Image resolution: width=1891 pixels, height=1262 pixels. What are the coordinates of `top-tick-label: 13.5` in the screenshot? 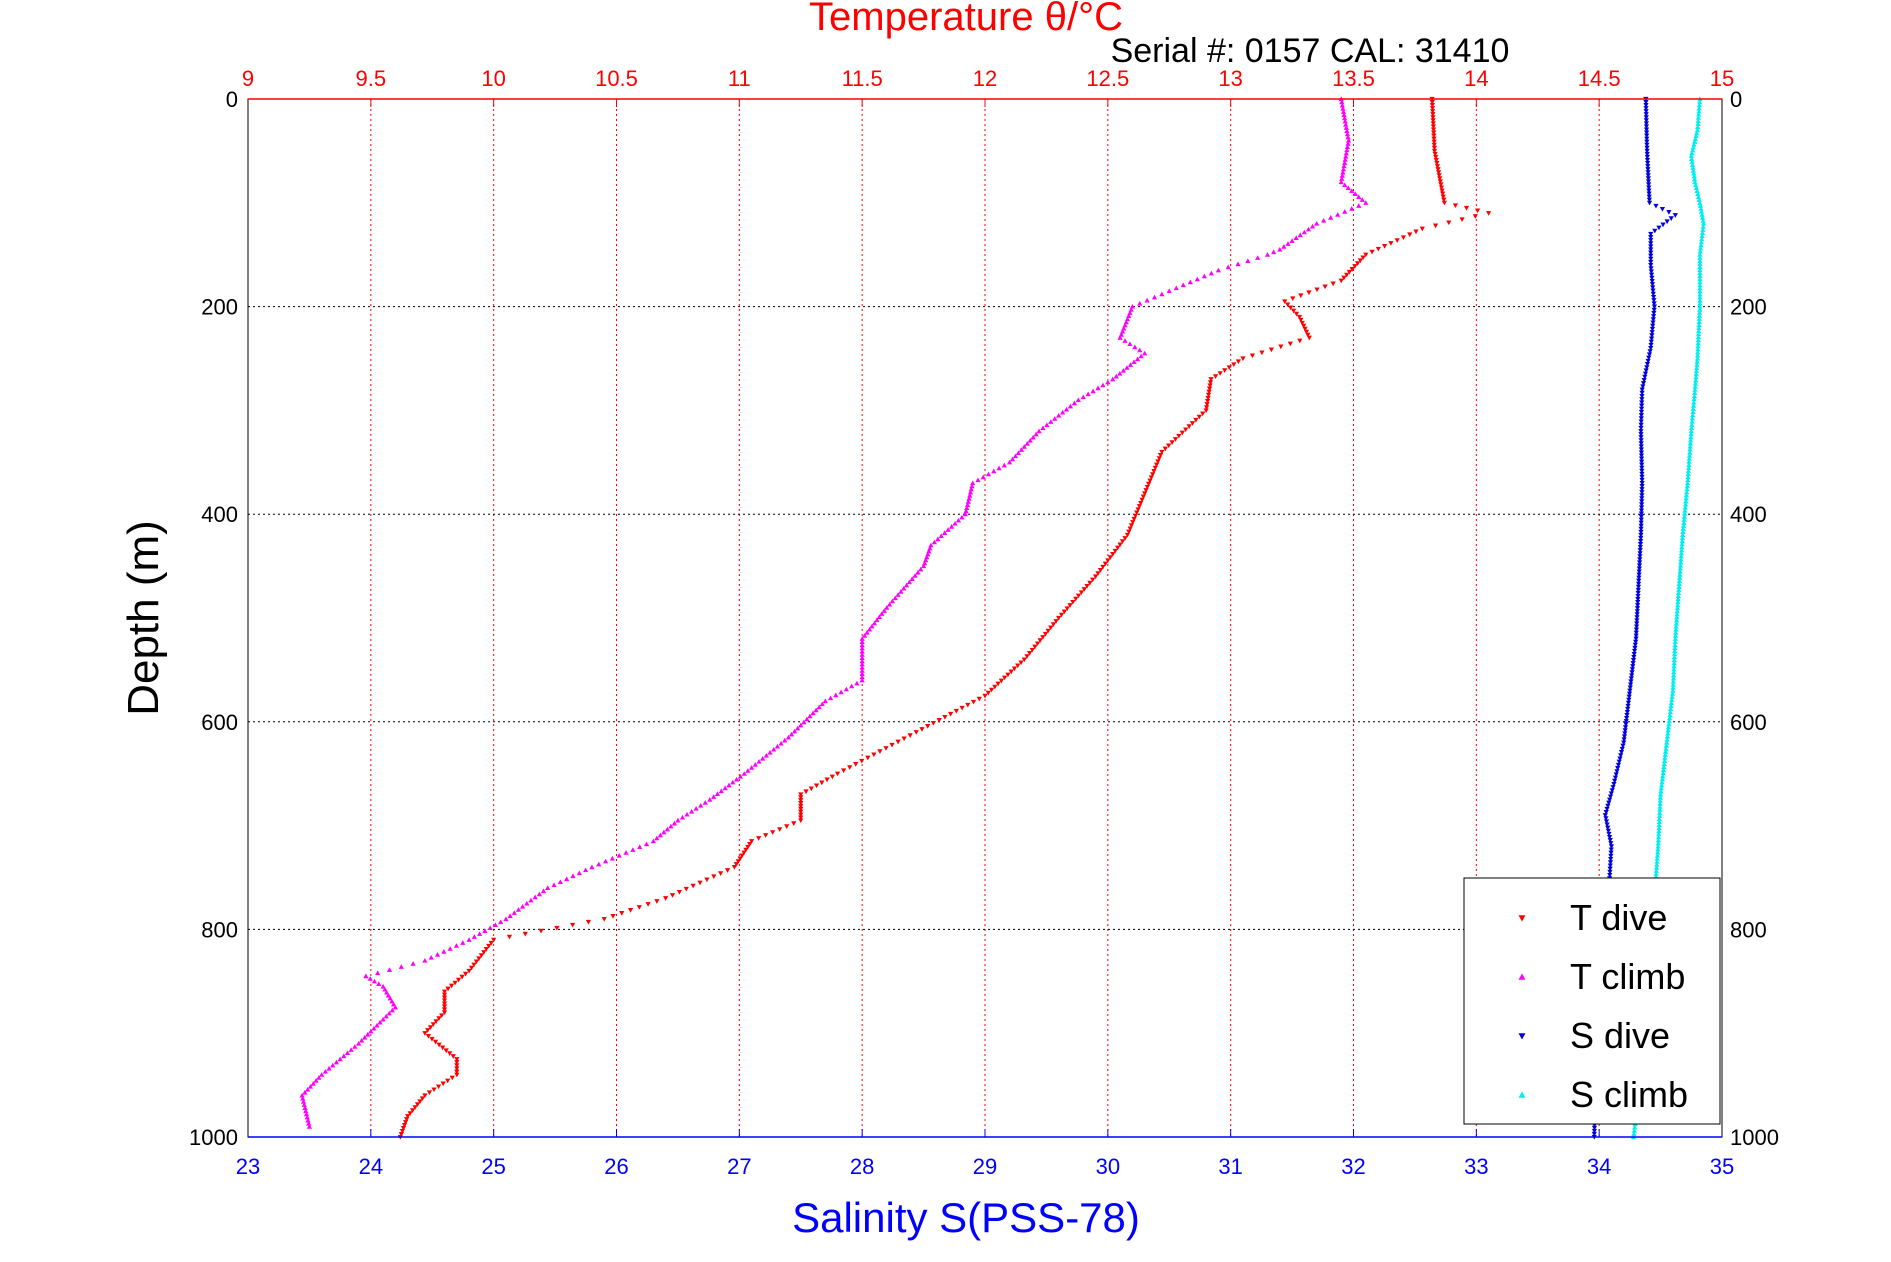 It's located at (1353, 78).